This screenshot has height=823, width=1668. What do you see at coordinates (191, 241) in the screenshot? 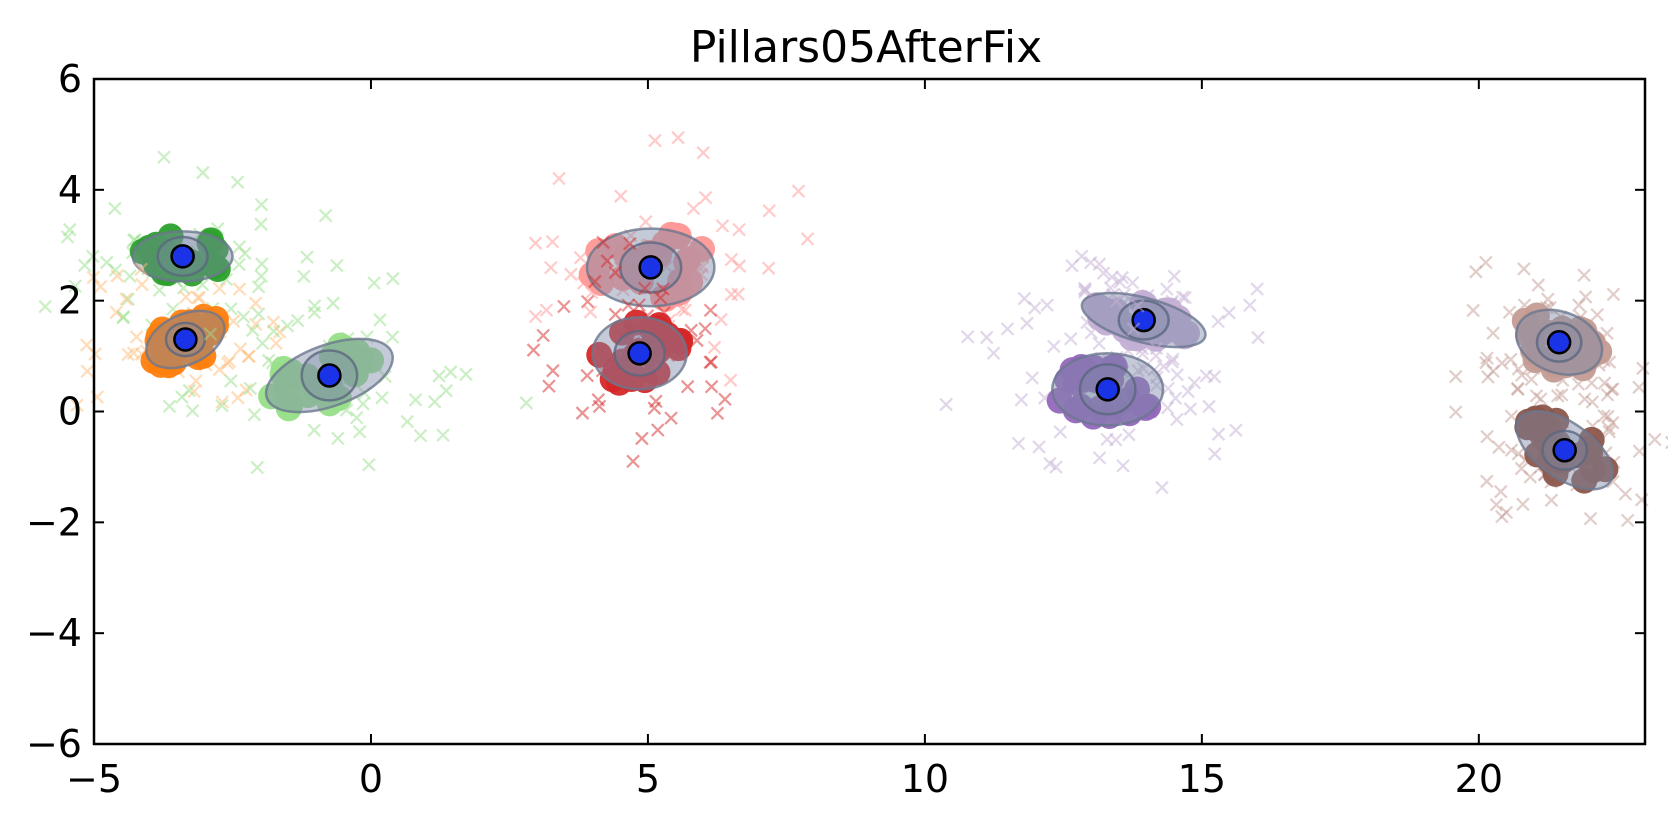
I see `cluster-green` at bounding box center [191, 241].